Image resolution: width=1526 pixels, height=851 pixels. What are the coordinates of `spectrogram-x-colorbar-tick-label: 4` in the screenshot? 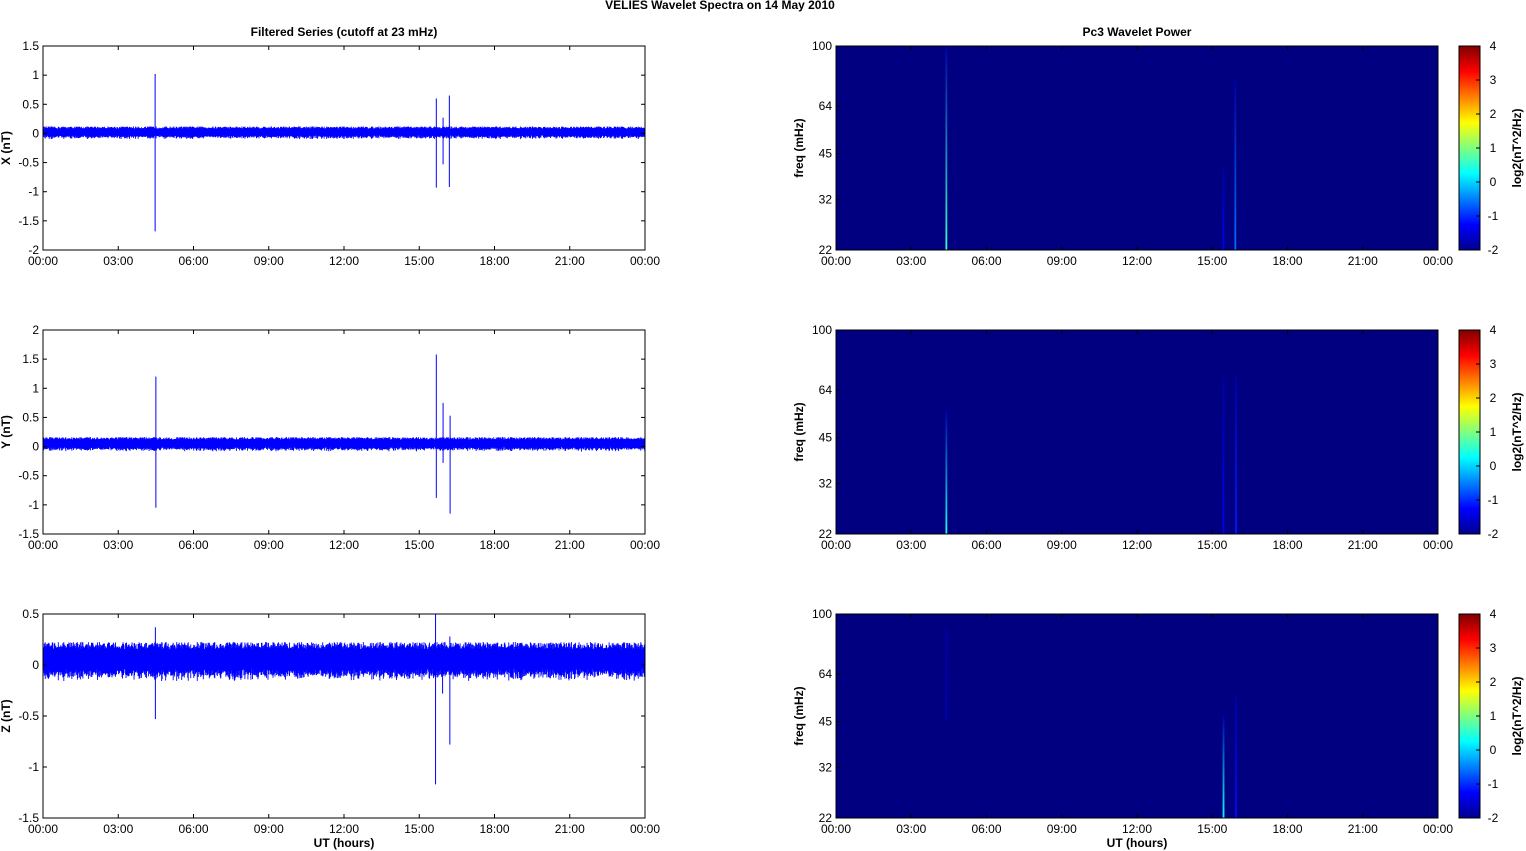 It's located at (1493, 46).